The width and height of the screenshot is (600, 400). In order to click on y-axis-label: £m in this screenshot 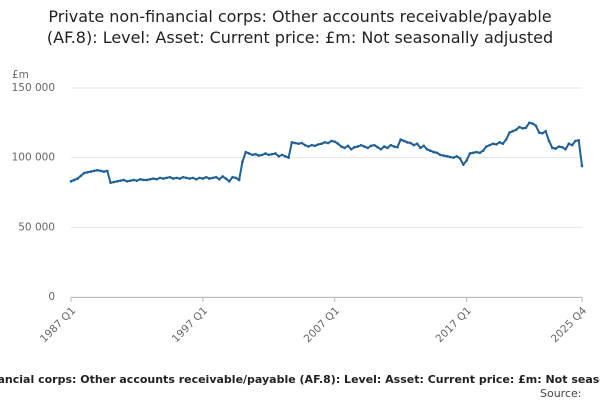, I will do `click(20, 75)`.